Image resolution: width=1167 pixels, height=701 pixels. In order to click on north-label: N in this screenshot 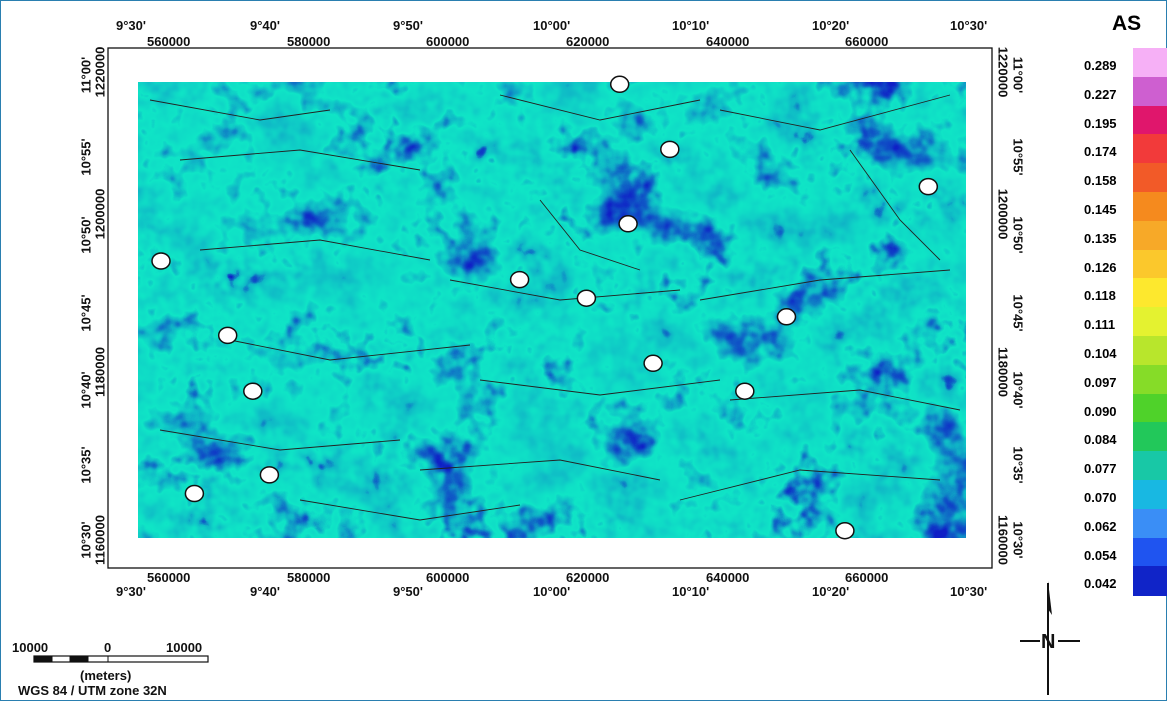, I will do `click(1048, 642)`.